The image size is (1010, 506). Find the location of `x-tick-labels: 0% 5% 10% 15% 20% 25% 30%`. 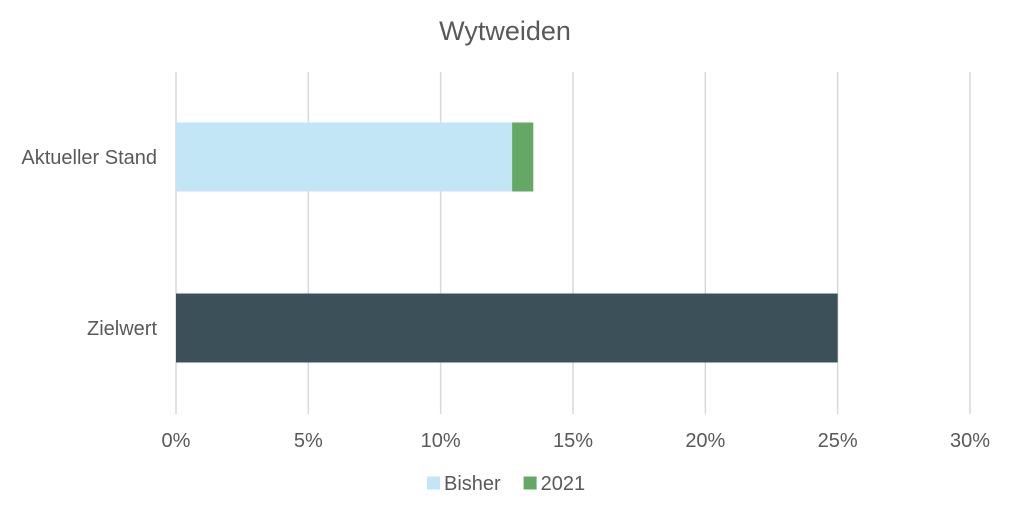

x-tick-labels: 0% 5% 10% 15% 20% 25% 30% is located at coordinates (576, 441).